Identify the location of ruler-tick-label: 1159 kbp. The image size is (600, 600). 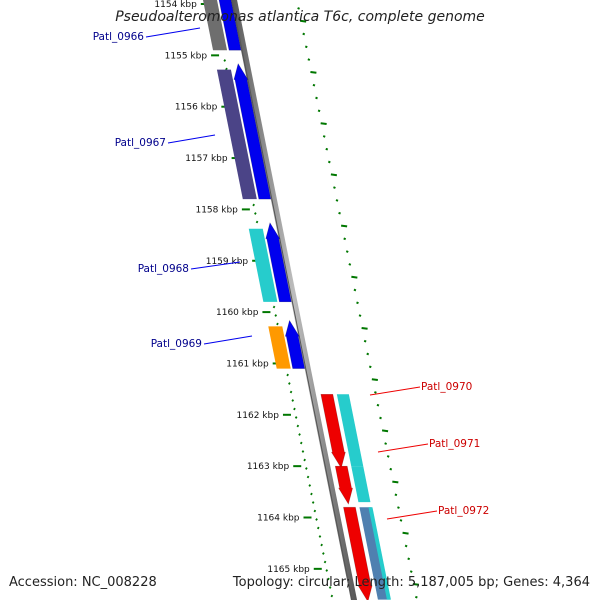
(227, 262).